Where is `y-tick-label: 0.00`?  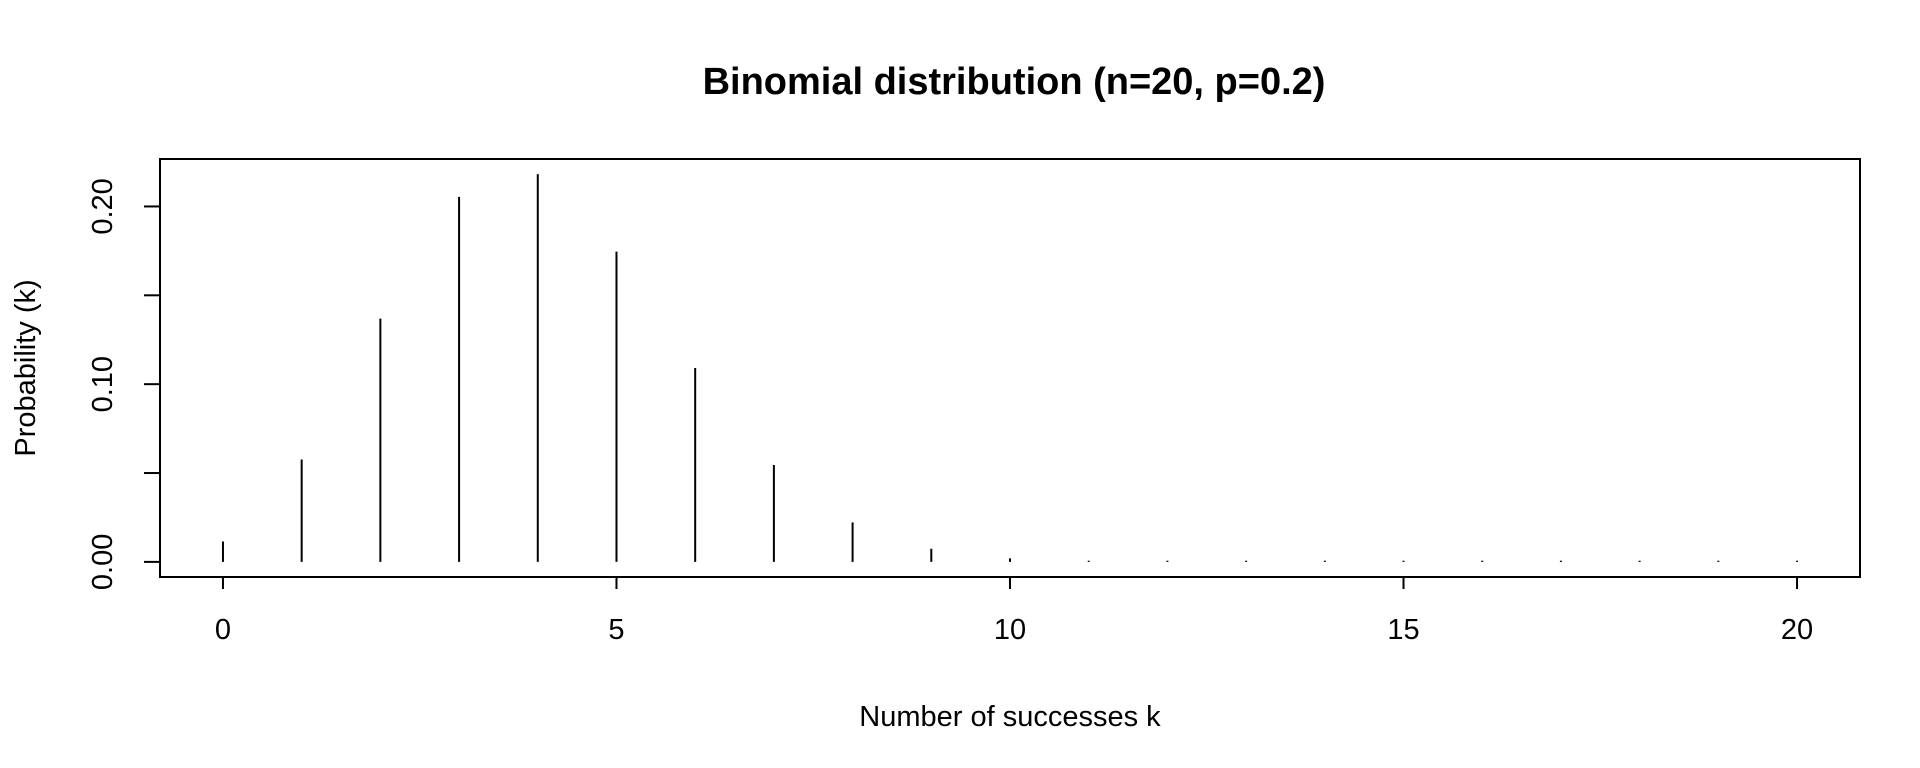
y-tick-label: 0.00 is located at coordinates (103, 562).